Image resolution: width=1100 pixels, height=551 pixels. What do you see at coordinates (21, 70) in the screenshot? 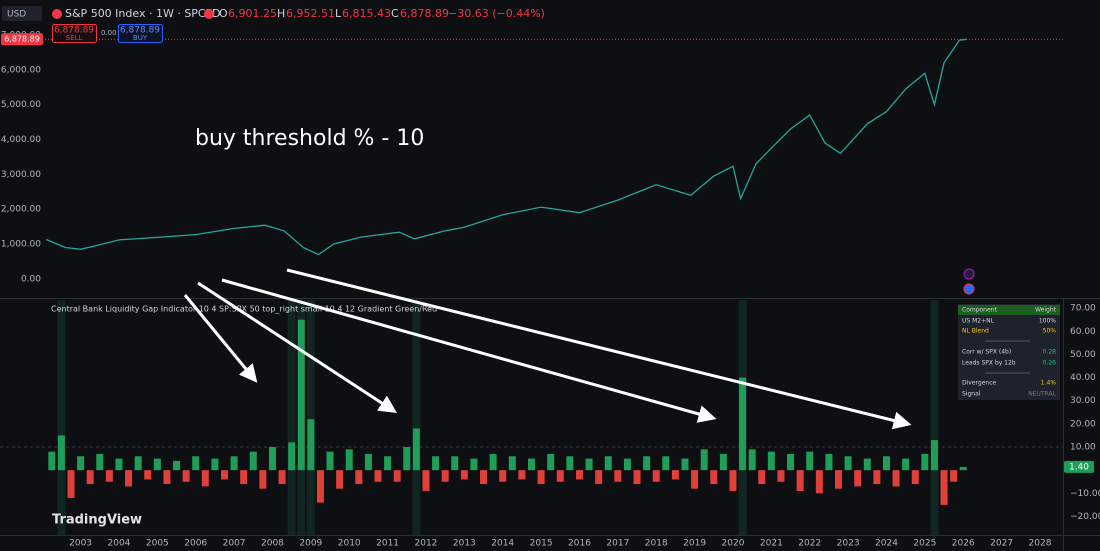
I see `y-tick-label: 6,000.00` at bounding box center [21, 70].